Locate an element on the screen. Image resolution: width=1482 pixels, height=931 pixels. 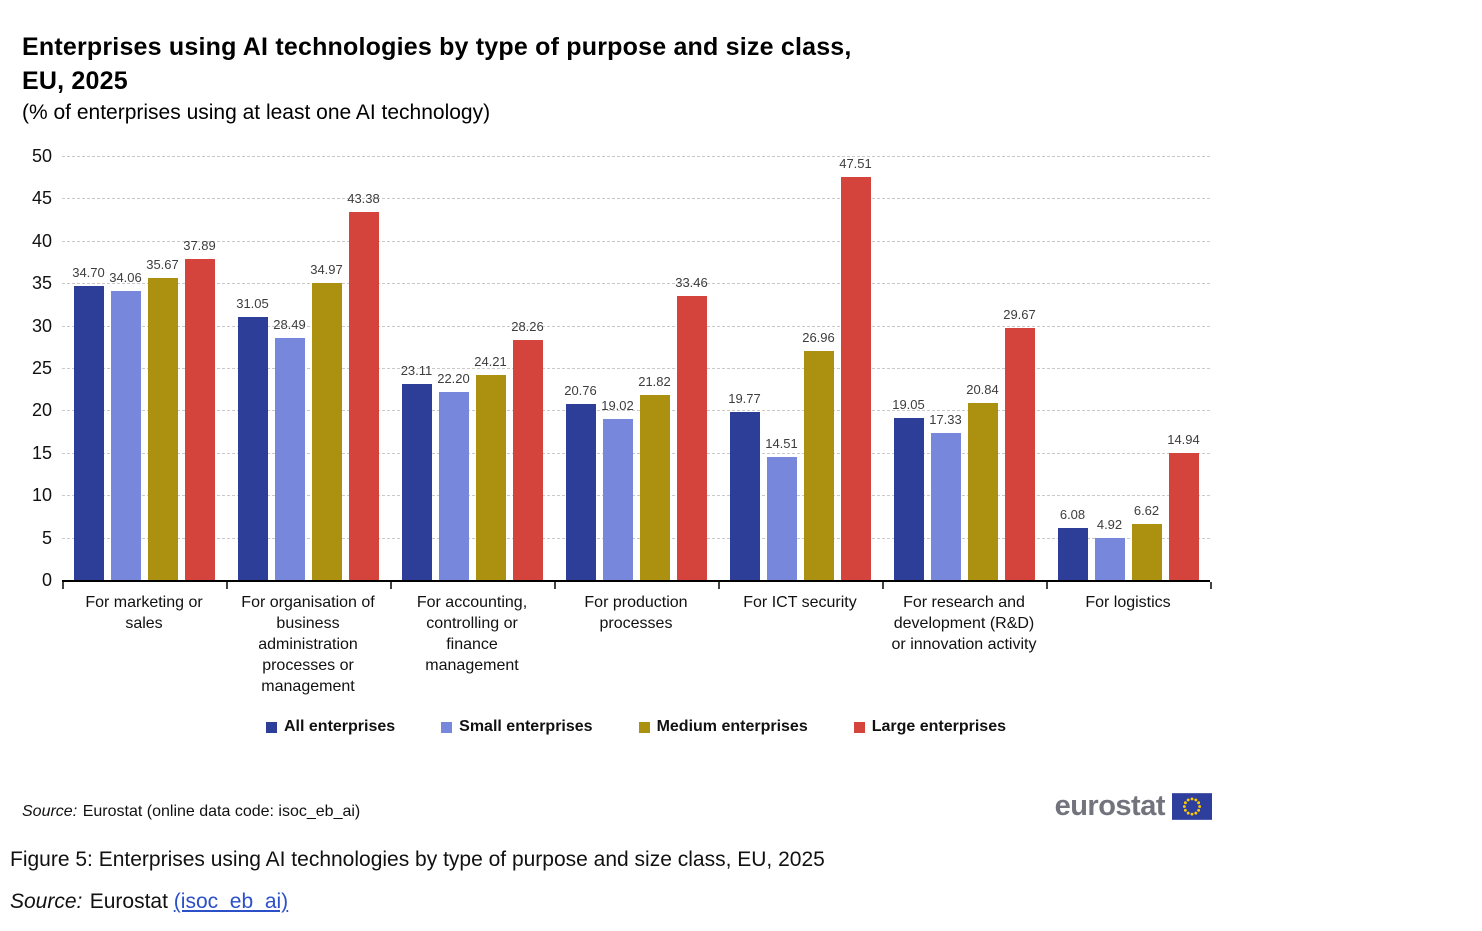
source-note-text: Eurostat (online data code: isoc_eb_ai) is located at coordinates (221, 811).